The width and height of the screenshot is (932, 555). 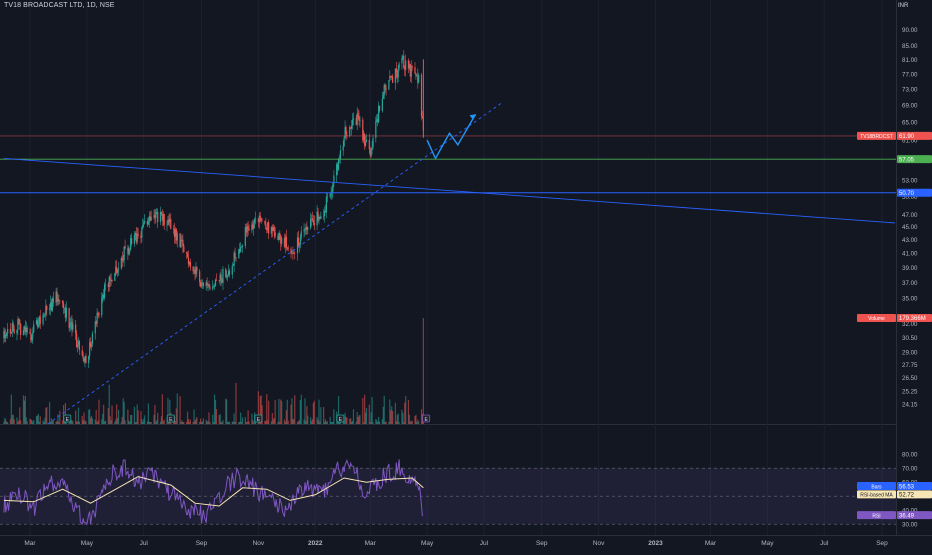 I want to click on line-price-badge-text: 57.05, so click(x=907, y=160).